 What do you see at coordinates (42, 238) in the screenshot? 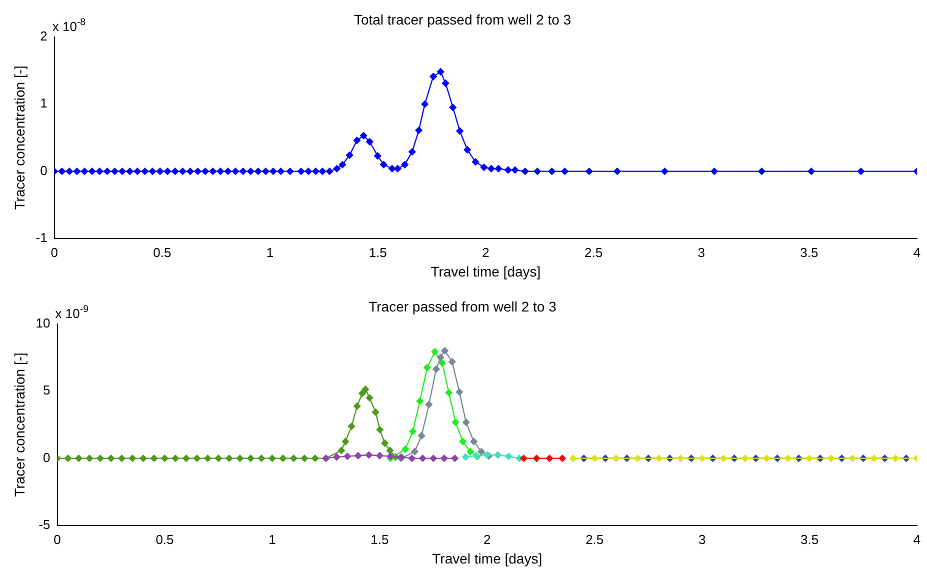
I see `y-tick-label: -1` at bounding box center [42, 238].